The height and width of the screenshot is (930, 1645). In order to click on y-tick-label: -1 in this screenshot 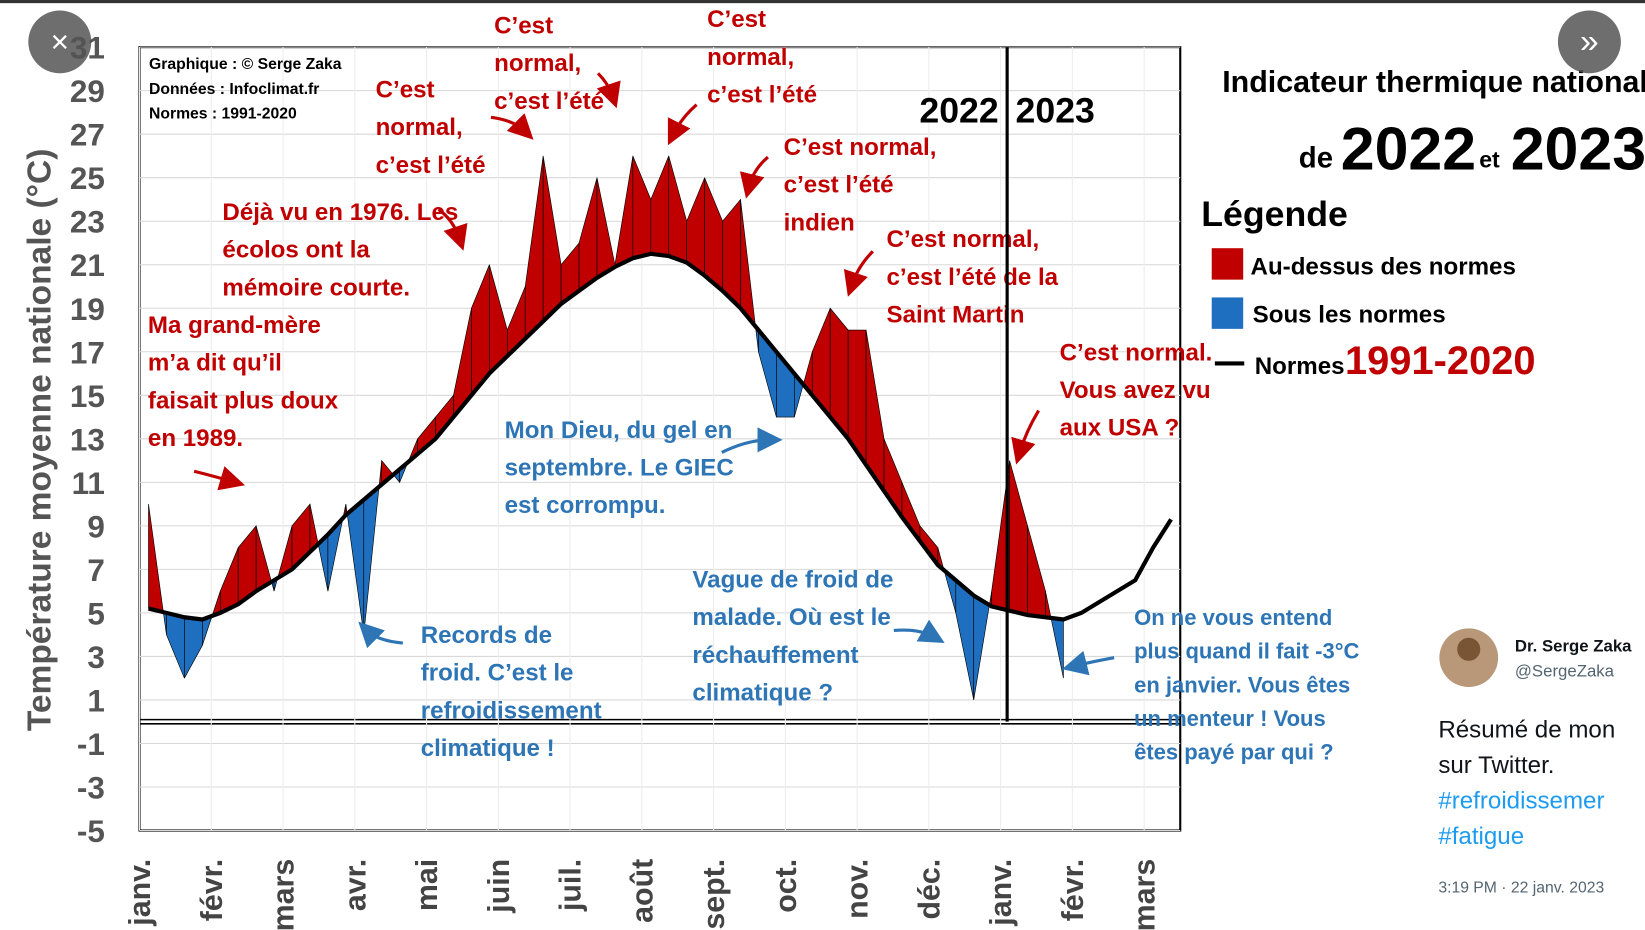, I will do `click(91, 744)`.